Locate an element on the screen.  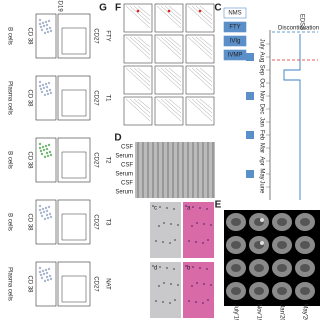
cell-type: B cells is located at coordinates (9, 160).